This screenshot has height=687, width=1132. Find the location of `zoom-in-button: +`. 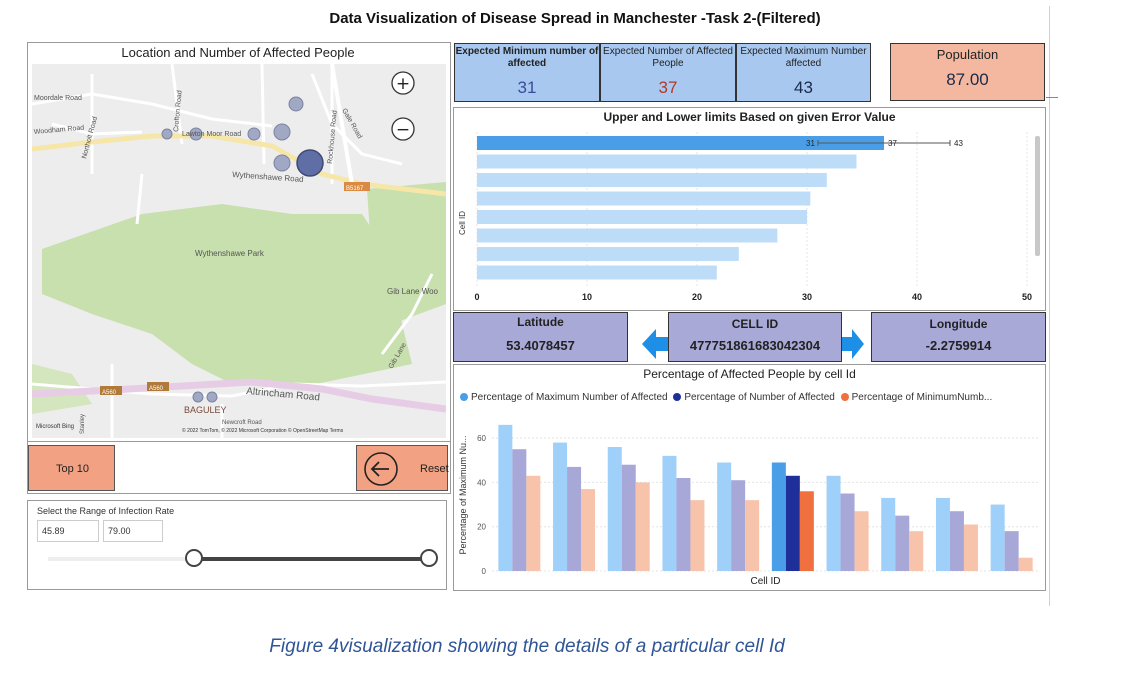

zoom-in-button: + is located at coordinates (403, 83).